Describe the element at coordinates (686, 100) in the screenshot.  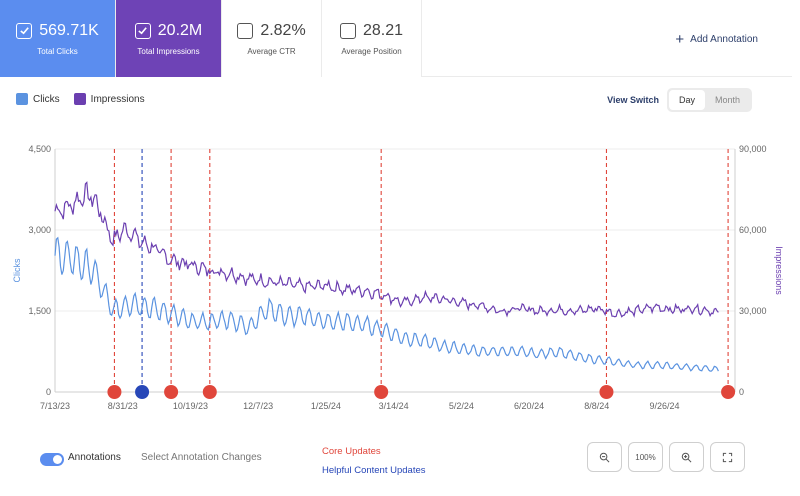
I see `view-switch-day-button: Day` at that location.